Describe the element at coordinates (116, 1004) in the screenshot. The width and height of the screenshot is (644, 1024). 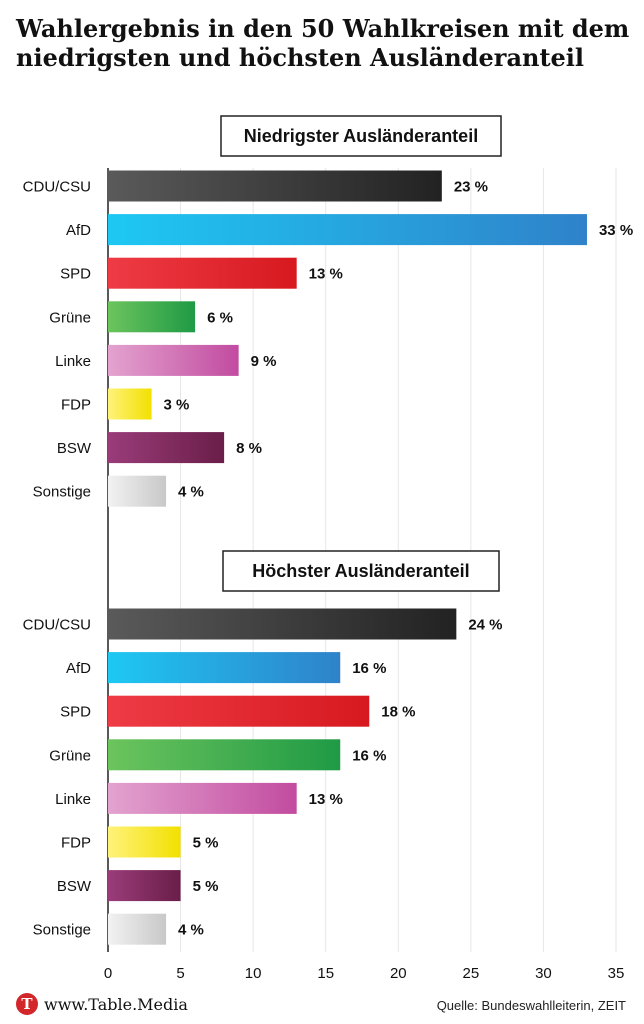
I see `brand-url: www.Table.Media` at that location.